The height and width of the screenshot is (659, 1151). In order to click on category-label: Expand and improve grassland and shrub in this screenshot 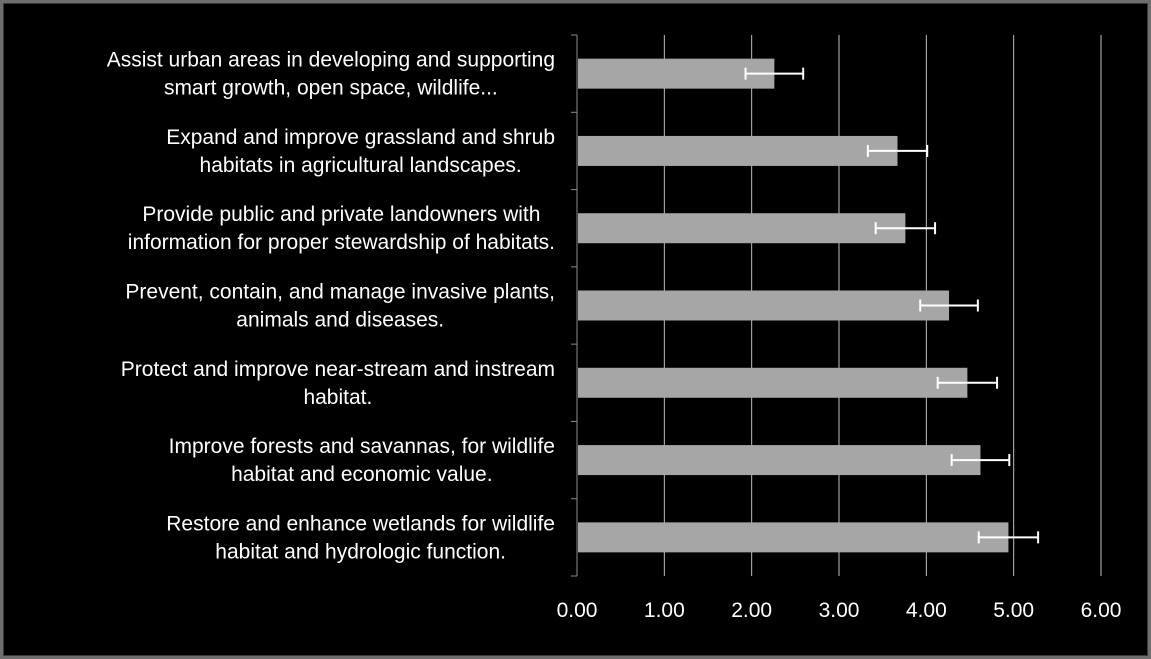, I will do `click(360, 137)`.